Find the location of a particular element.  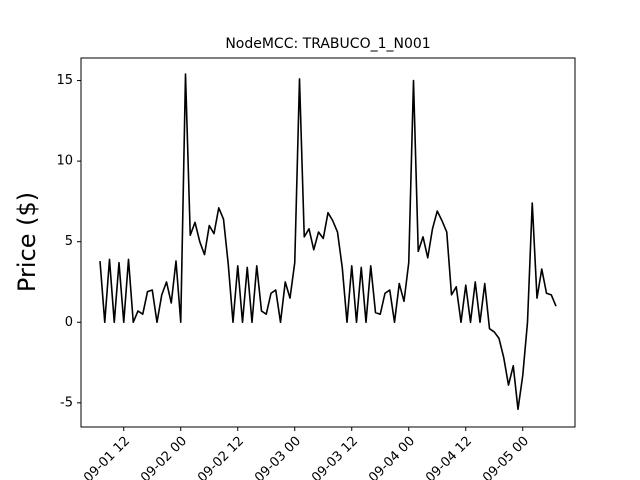

y-tick-label: 15 is located at coordinates (64, 80).